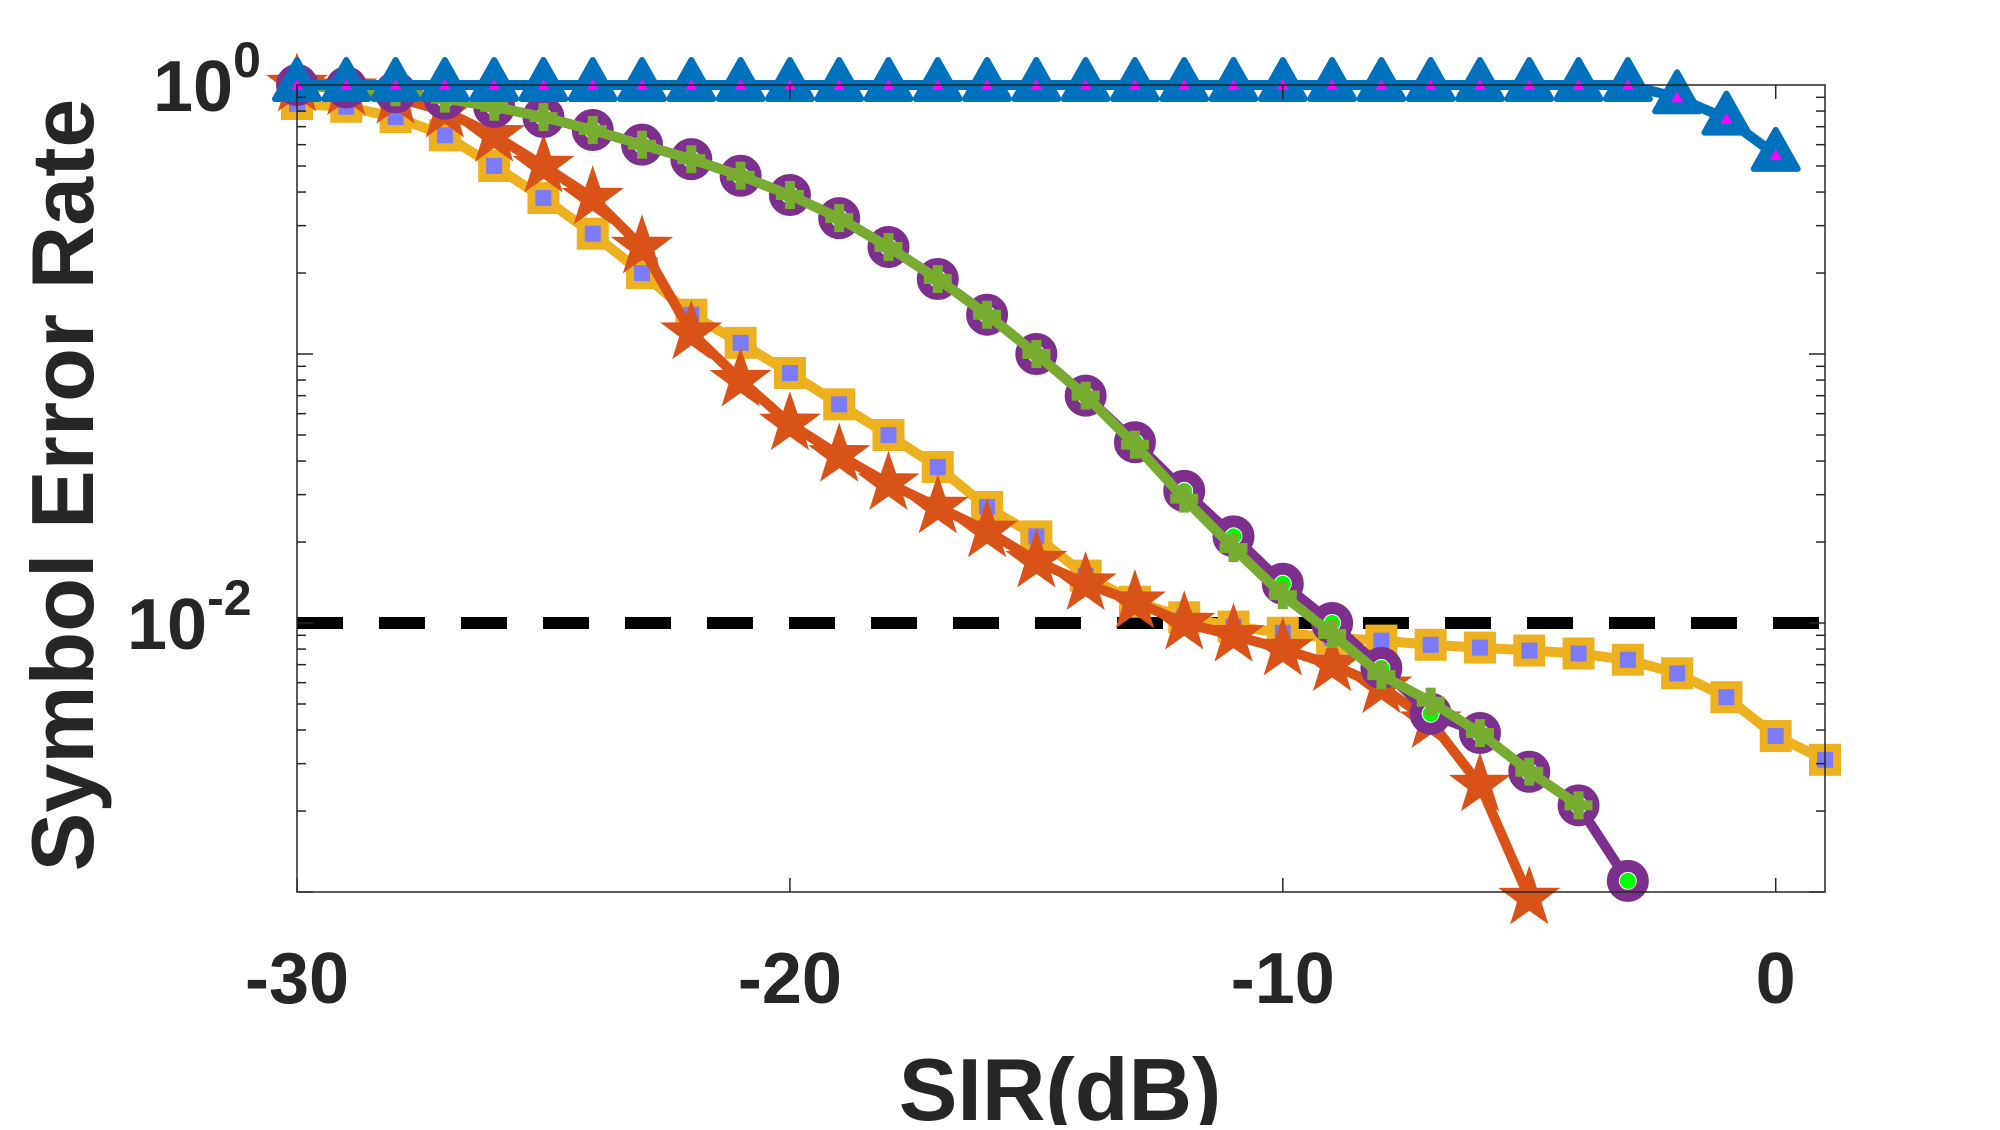  I want to click on x-tick-label: -20, so click(790, 979).